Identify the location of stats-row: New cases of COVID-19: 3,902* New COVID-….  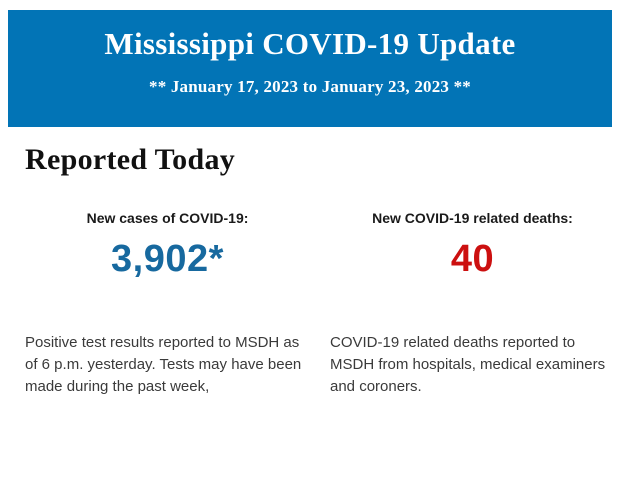
(310, 245).